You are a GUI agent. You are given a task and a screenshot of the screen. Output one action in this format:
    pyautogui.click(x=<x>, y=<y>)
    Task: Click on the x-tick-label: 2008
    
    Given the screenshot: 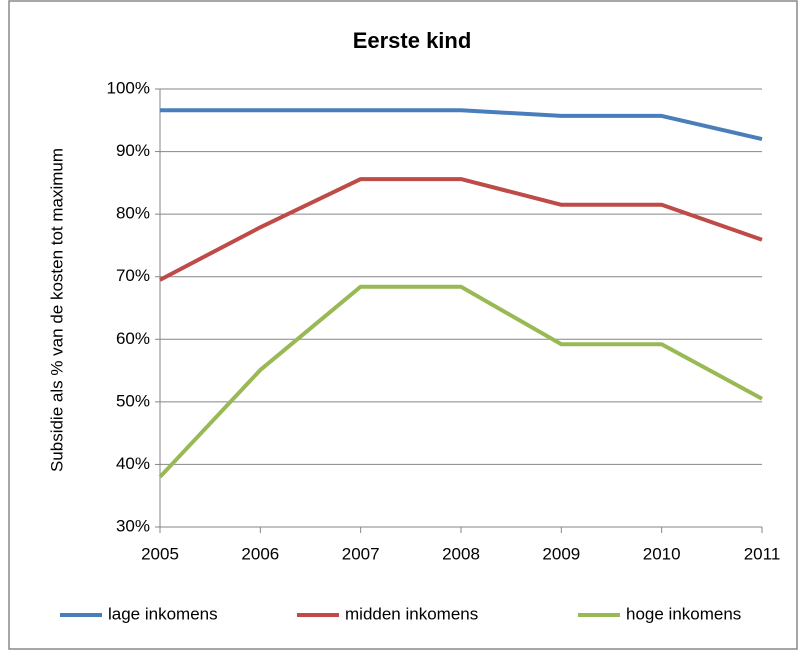 What is the action you would take?
    pyautogui.click(x=461, y=553)
    